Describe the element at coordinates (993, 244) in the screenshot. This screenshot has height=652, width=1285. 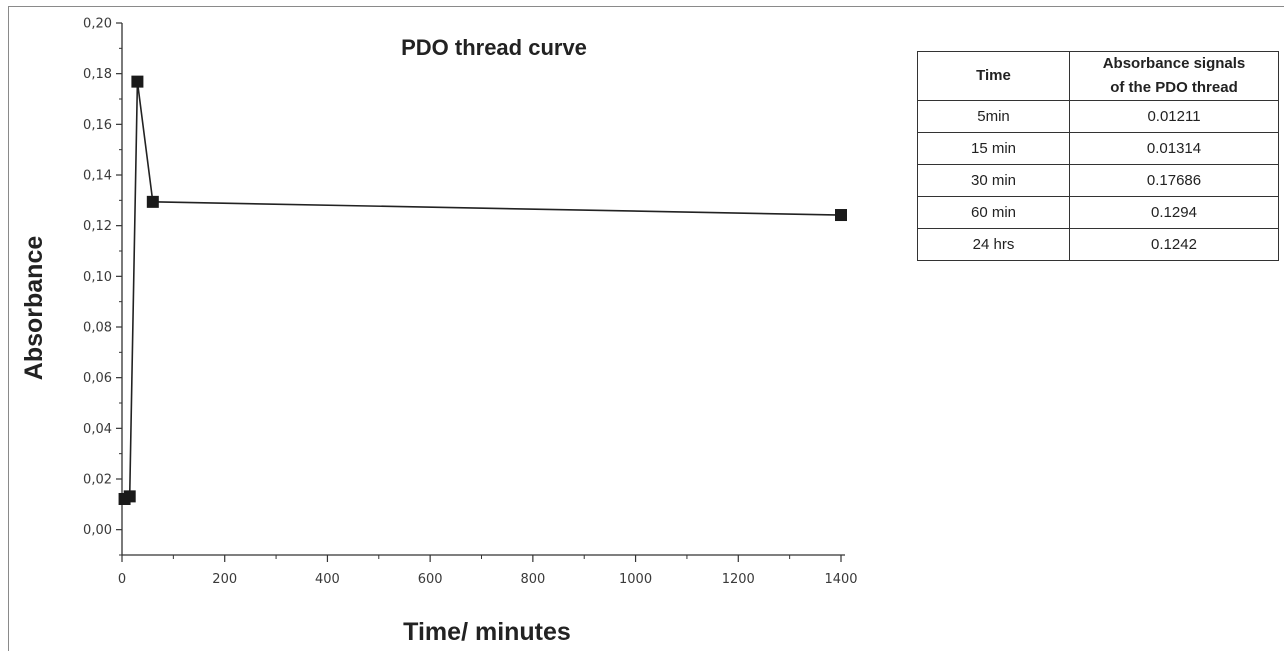
I see `cell-time: 24 hrs` at that location.